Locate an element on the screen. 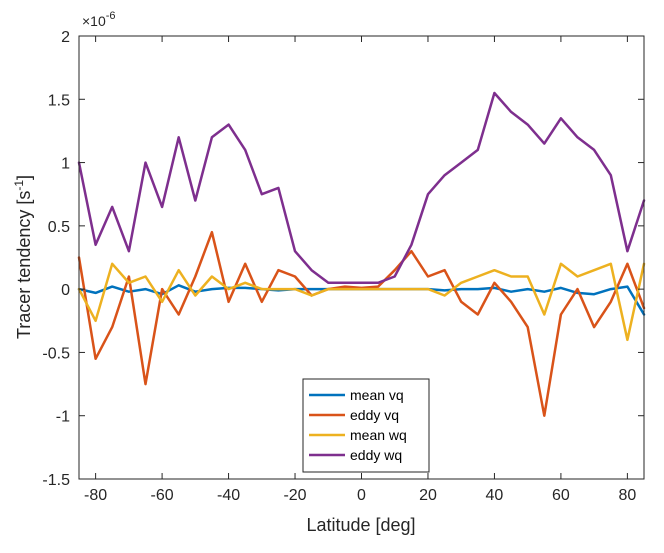  legend-label: eddy wq is located at coordinates (376, 455).